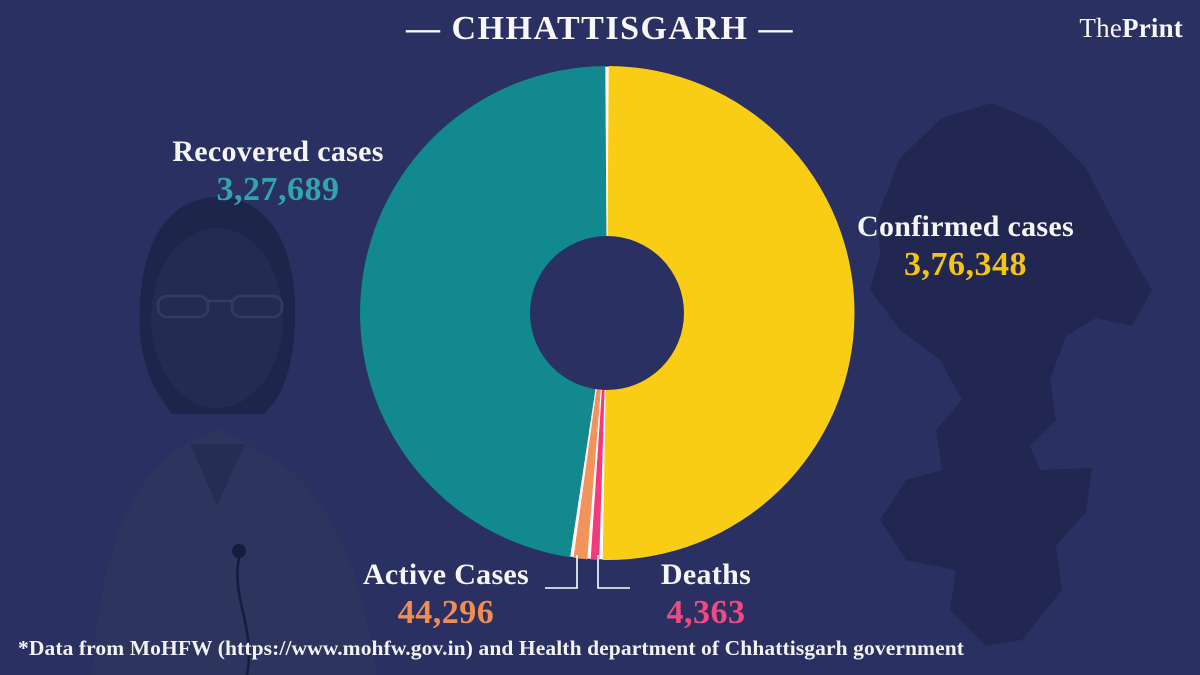 The width and height of the screenshot is (1200, 675). What do you see at coordinates (446, 612) in the screenshot?
I see `active-cases-value: 44,296` at bounding box center [446, 612].